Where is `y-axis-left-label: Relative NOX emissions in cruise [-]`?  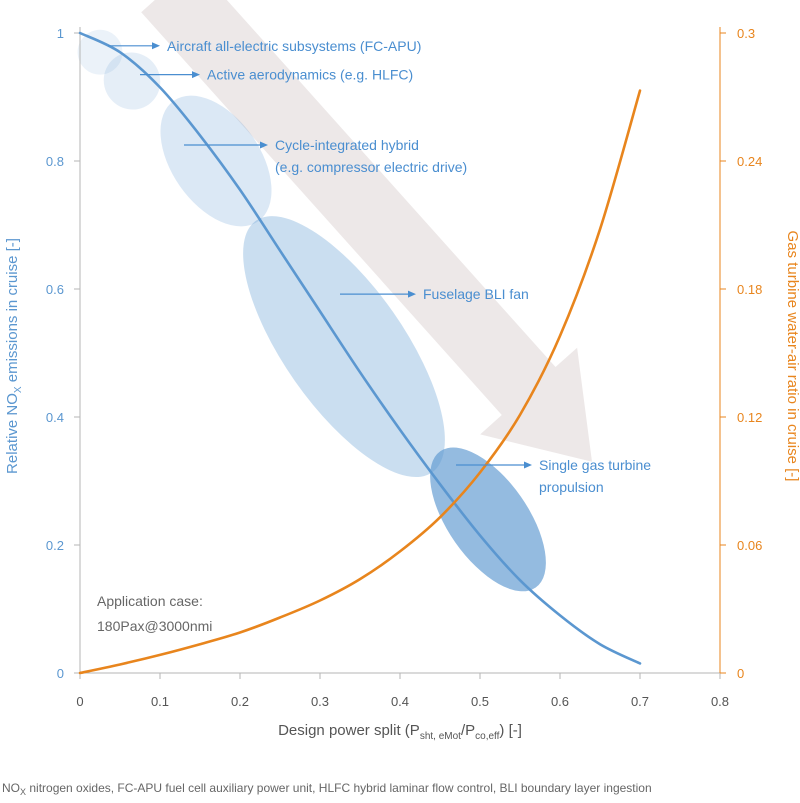
y-axis-left-label: Relative NOX emissions in cruise [-] is located at coordinates (14, 356).